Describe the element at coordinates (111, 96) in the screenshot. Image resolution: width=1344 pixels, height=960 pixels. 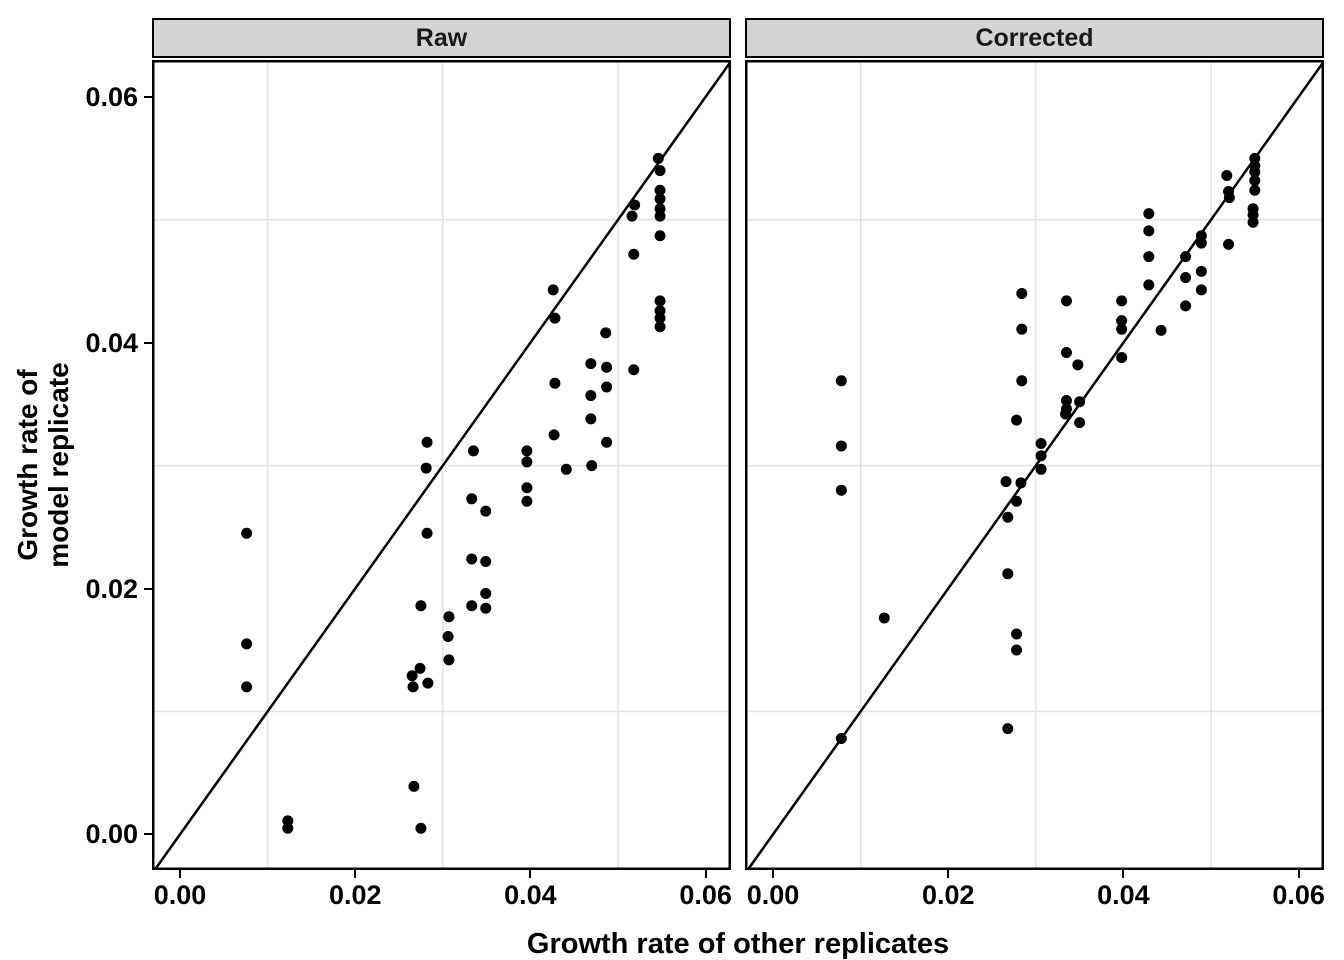
I see `y-tick-label: 0.06` at that location.